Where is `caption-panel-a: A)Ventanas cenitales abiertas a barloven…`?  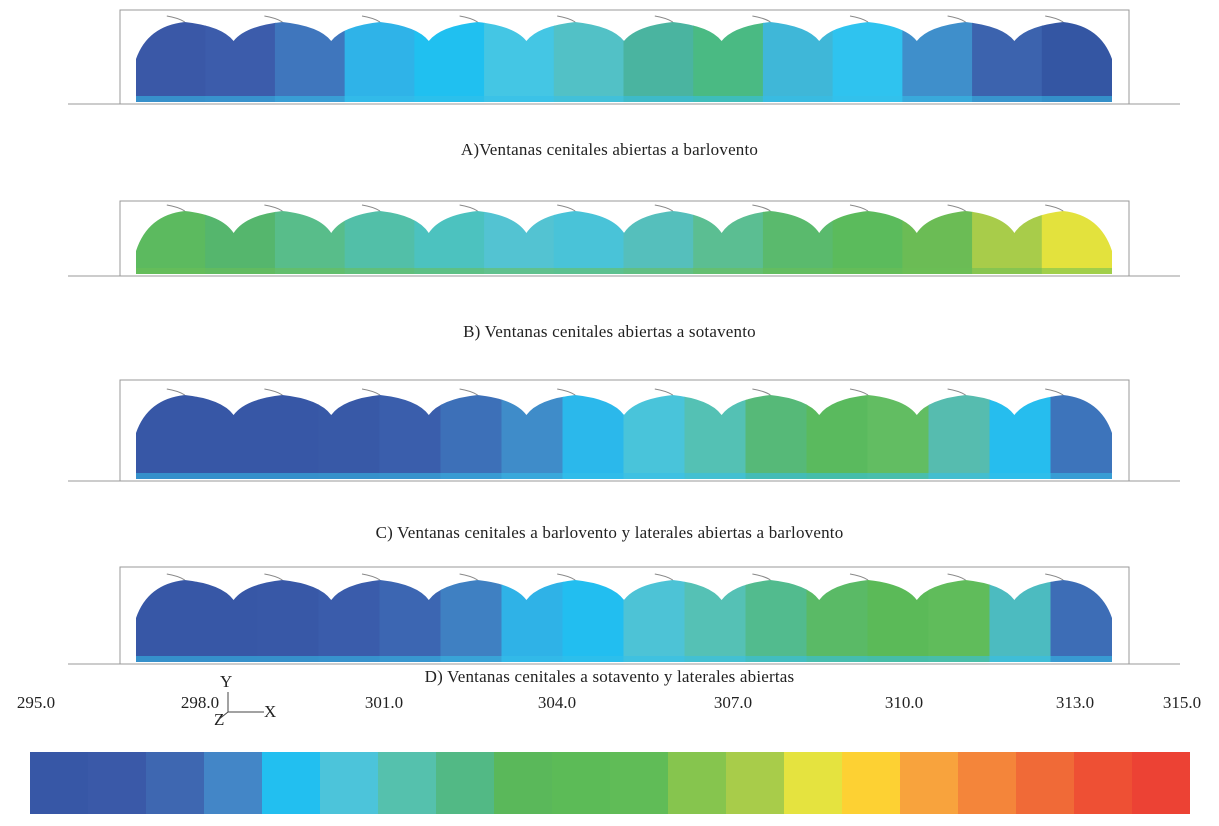 caption-panel-a: A)Ventanas cenitales abiertas a barloven… is located at coordinates (609, 149).